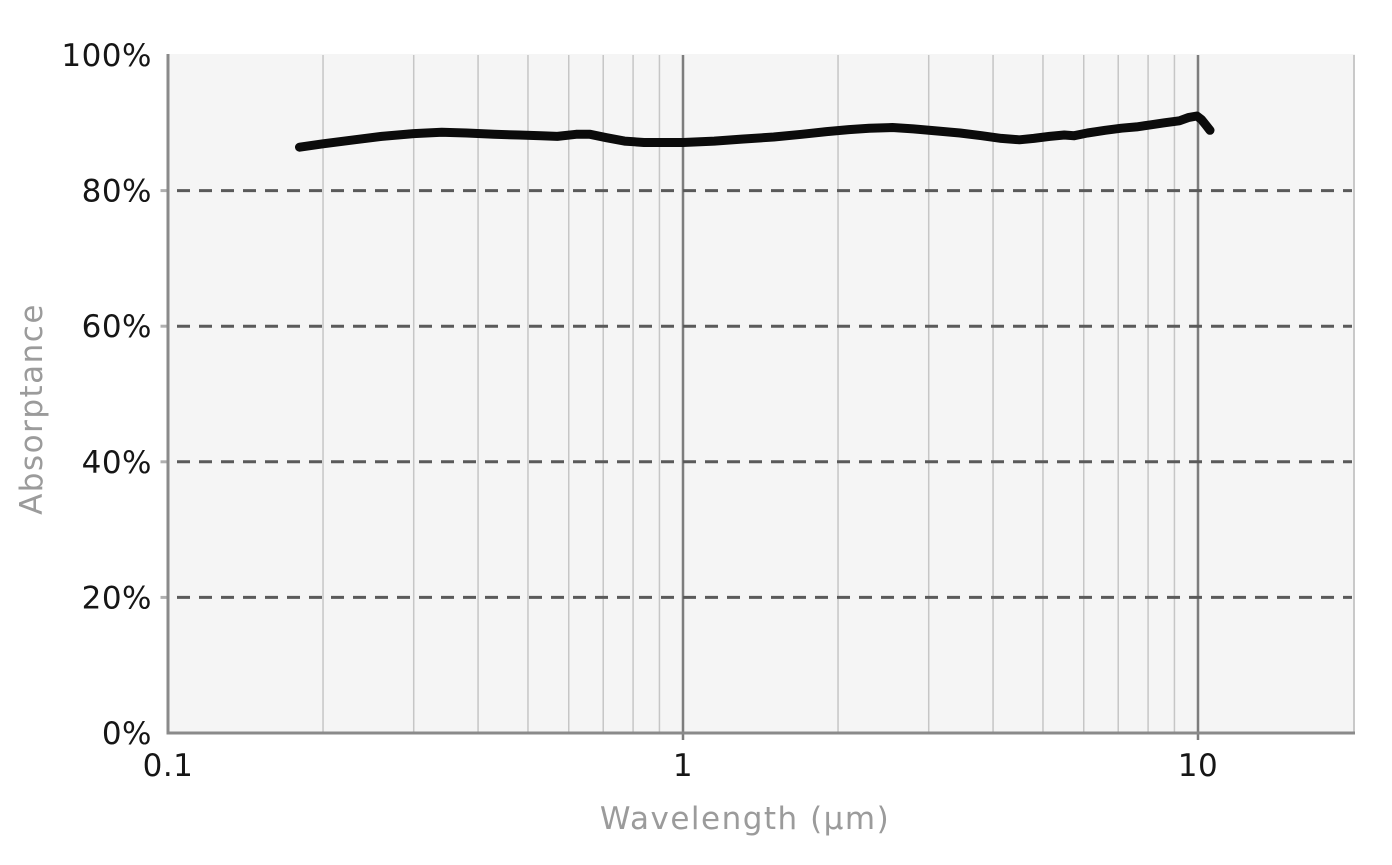  I want to click on y-tick-label: 20%, so click(117, 598).